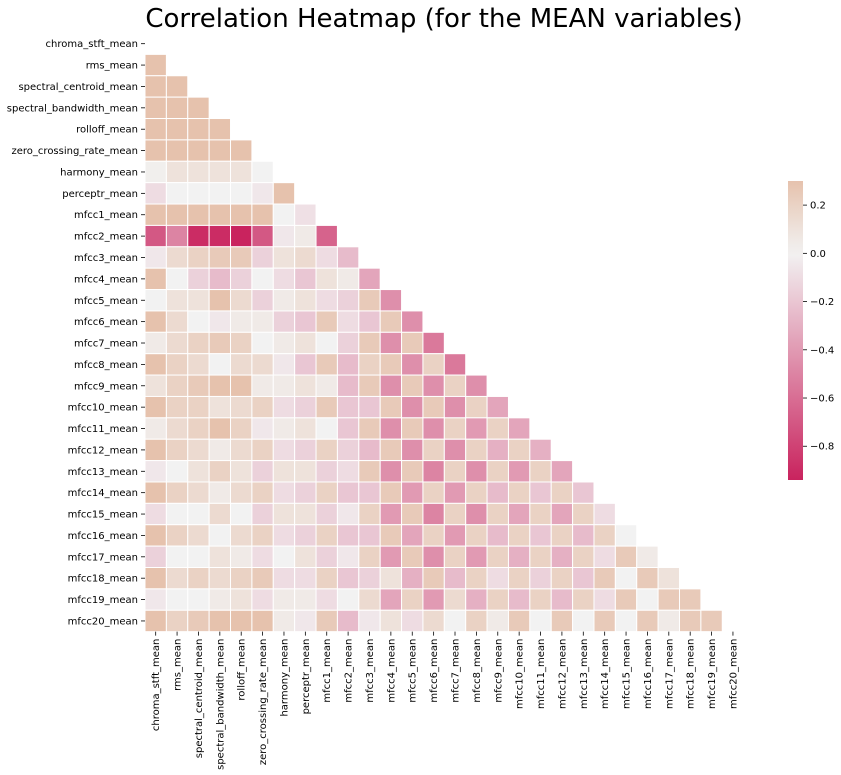  What do you see at coordinates (605, 674) in the screenshot?
I see `x-tick-label: mfcc14_mean` at bounding box center [605, 674].